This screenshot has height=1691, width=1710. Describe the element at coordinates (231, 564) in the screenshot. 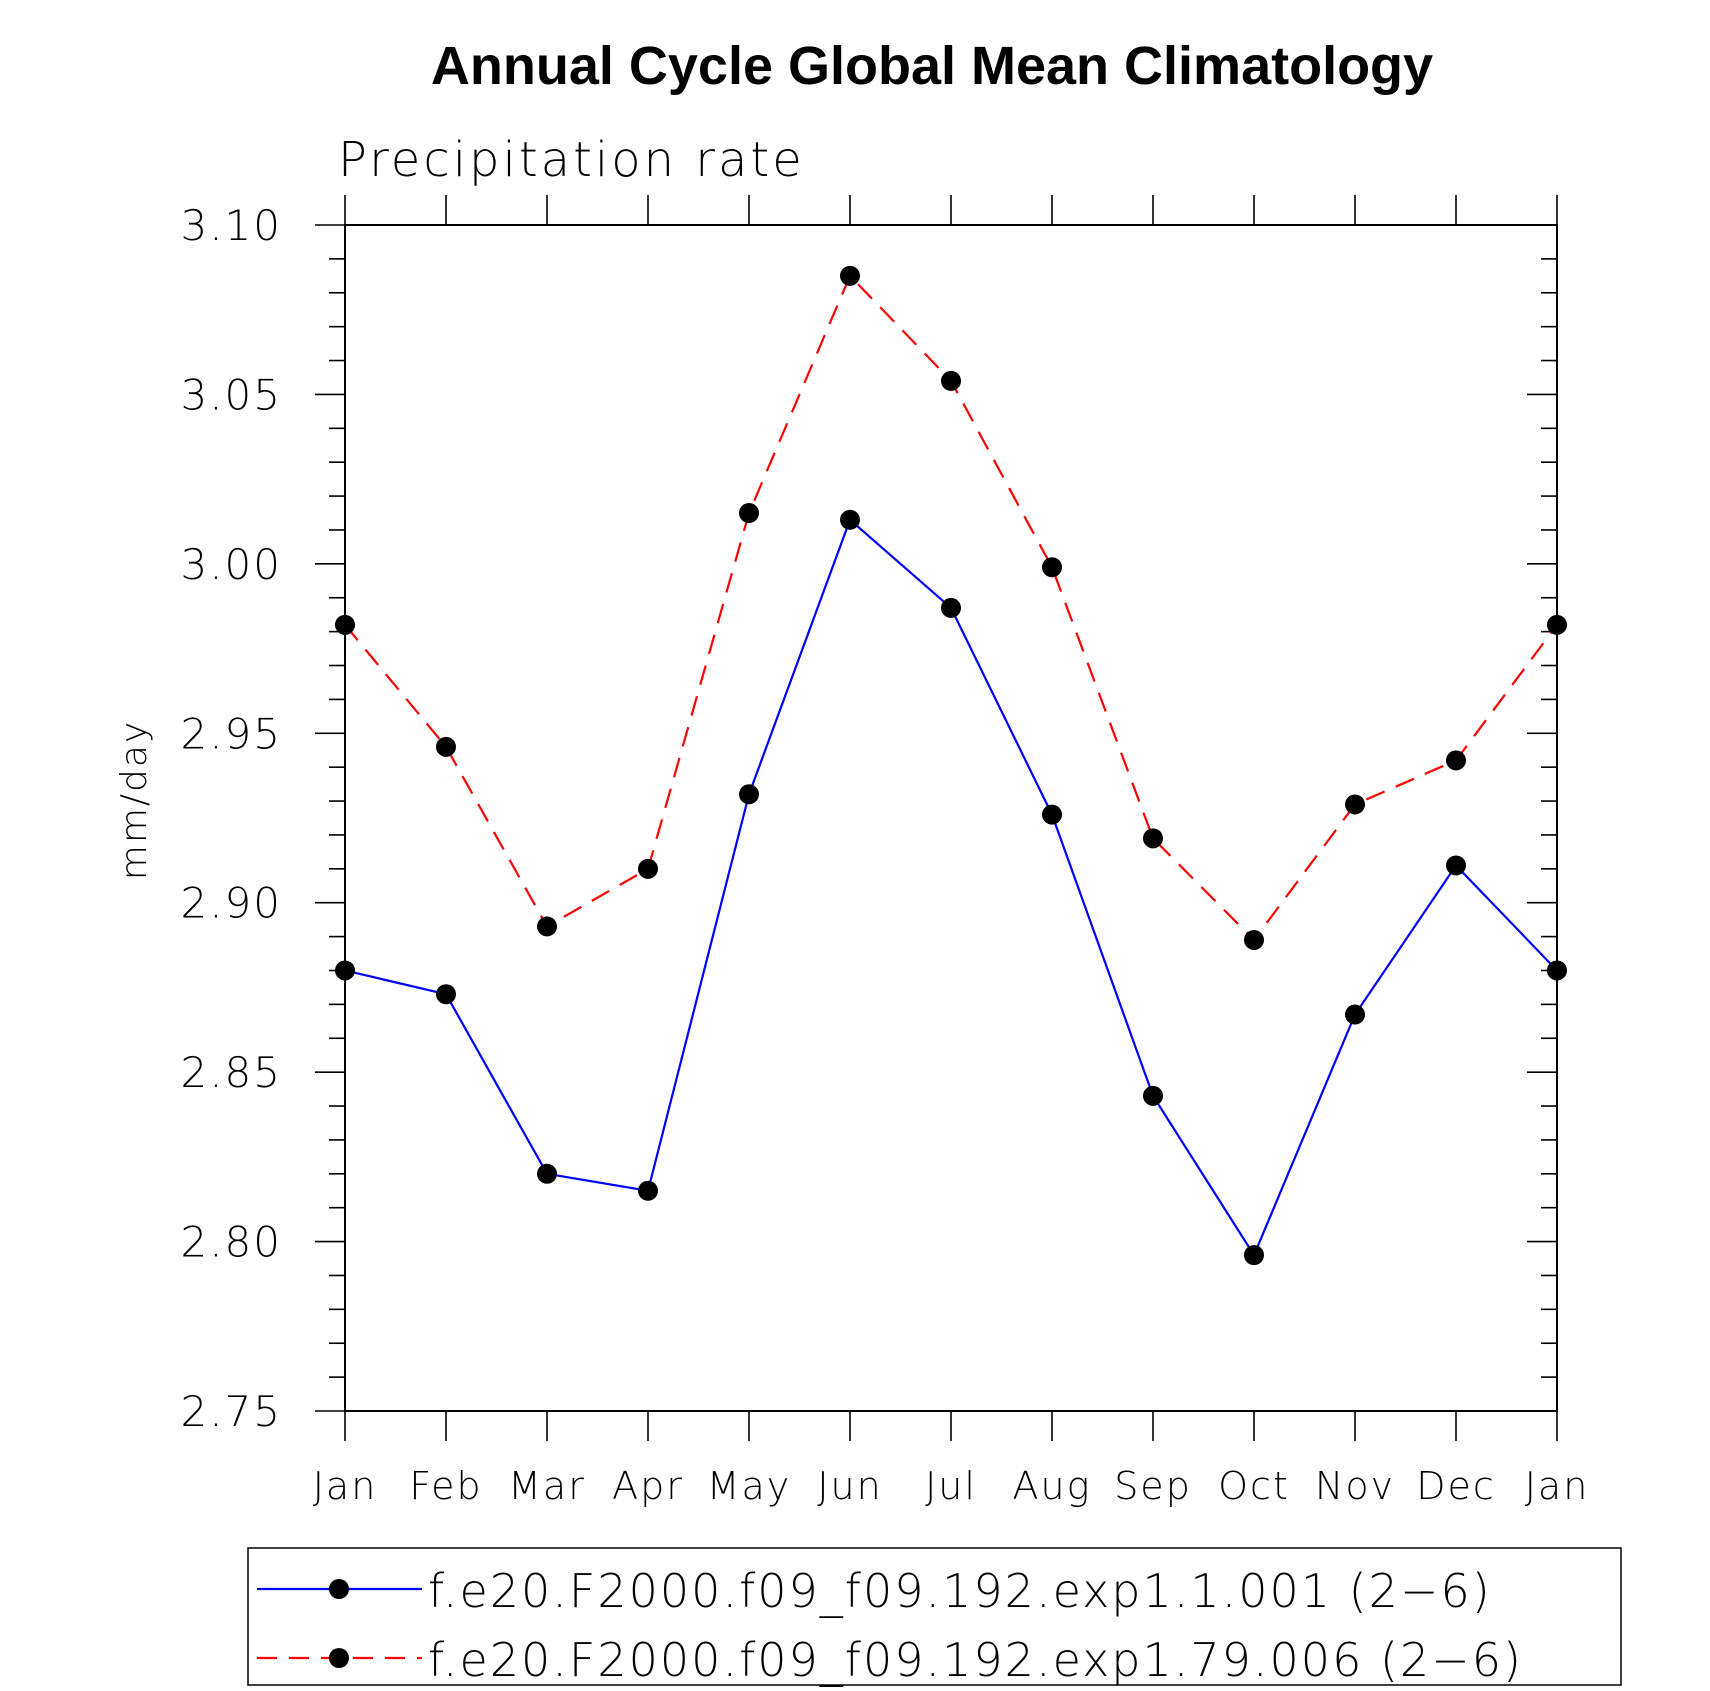

I see `y-tick-label: 3.00` at that location.